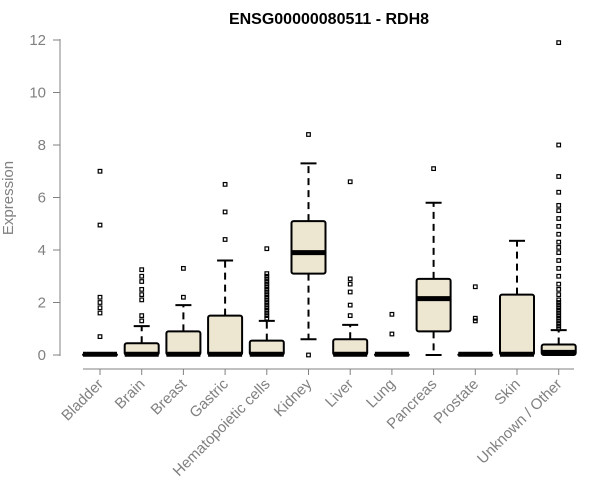 The image size is (600, 500). I want to click on box-lung, so click(391, 334).